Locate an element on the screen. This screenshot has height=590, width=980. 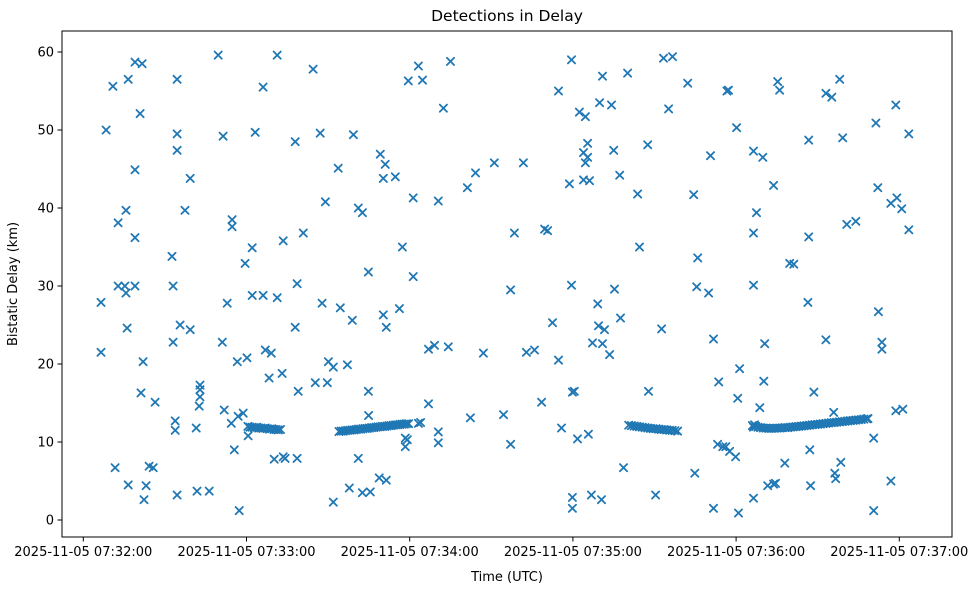
x-tick-label: 2025-11-05 07:32:00 is located at coordinates (83, 552).